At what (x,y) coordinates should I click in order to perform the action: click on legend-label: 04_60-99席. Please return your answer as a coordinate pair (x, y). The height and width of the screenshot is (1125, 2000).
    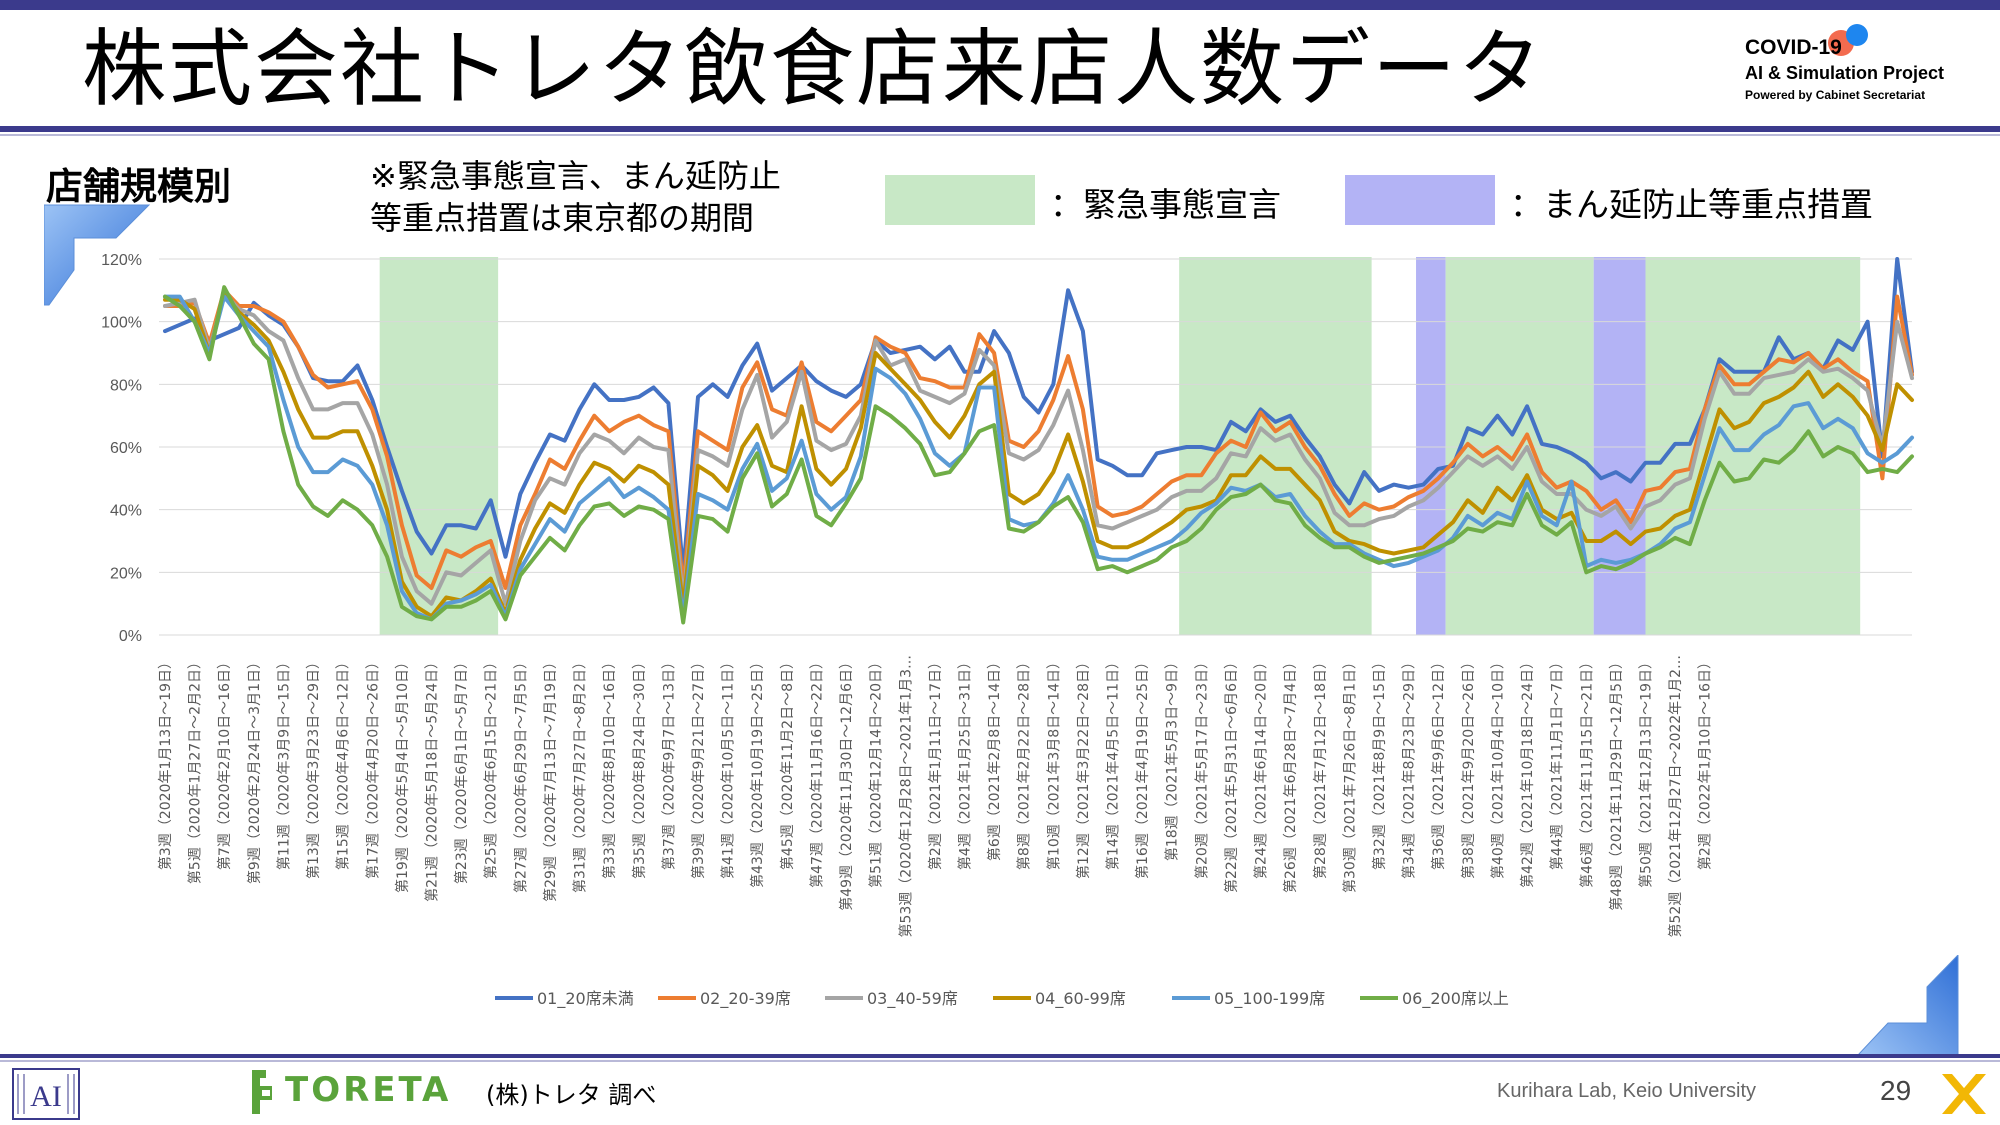
    Looking at the image, I should click on (1080, 999).